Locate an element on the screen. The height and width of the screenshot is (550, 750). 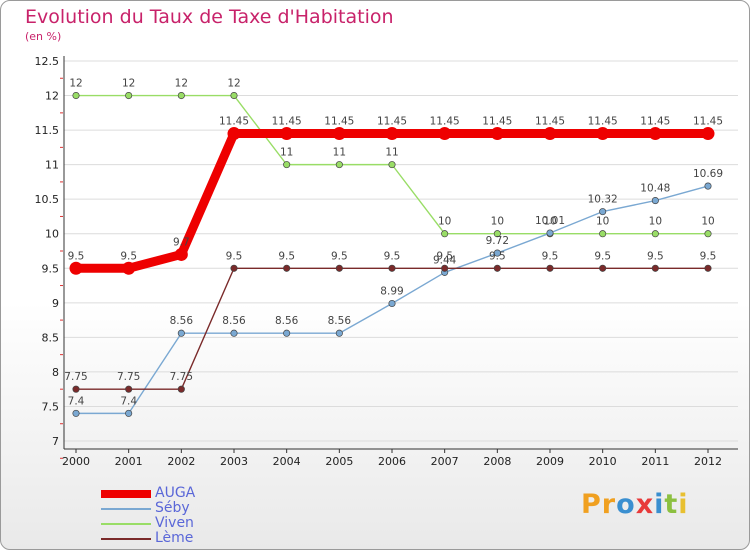
data-label: 10.69 is located at coordinates (708, 174).